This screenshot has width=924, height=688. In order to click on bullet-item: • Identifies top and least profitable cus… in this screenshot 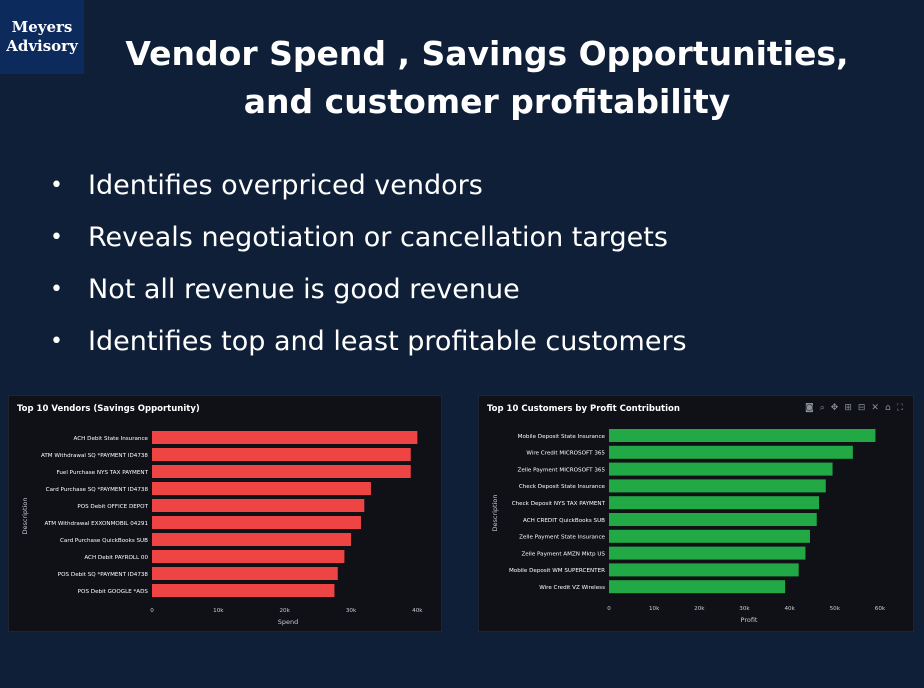, I will do `click(368, 342)`.